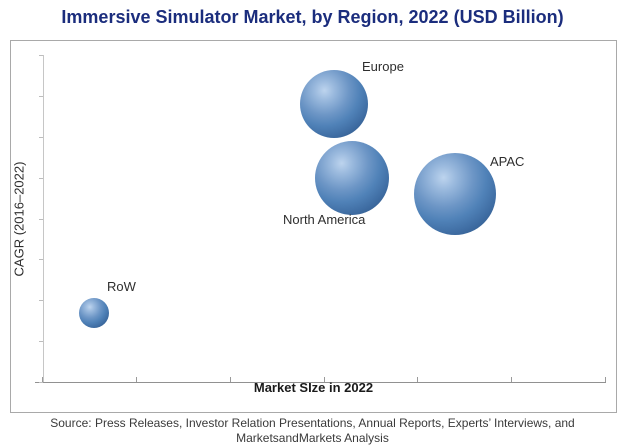  What do you see at coordinates (455, 194) in the screenshot?
I see `bubble-apac` at bounding box center [455, 194].